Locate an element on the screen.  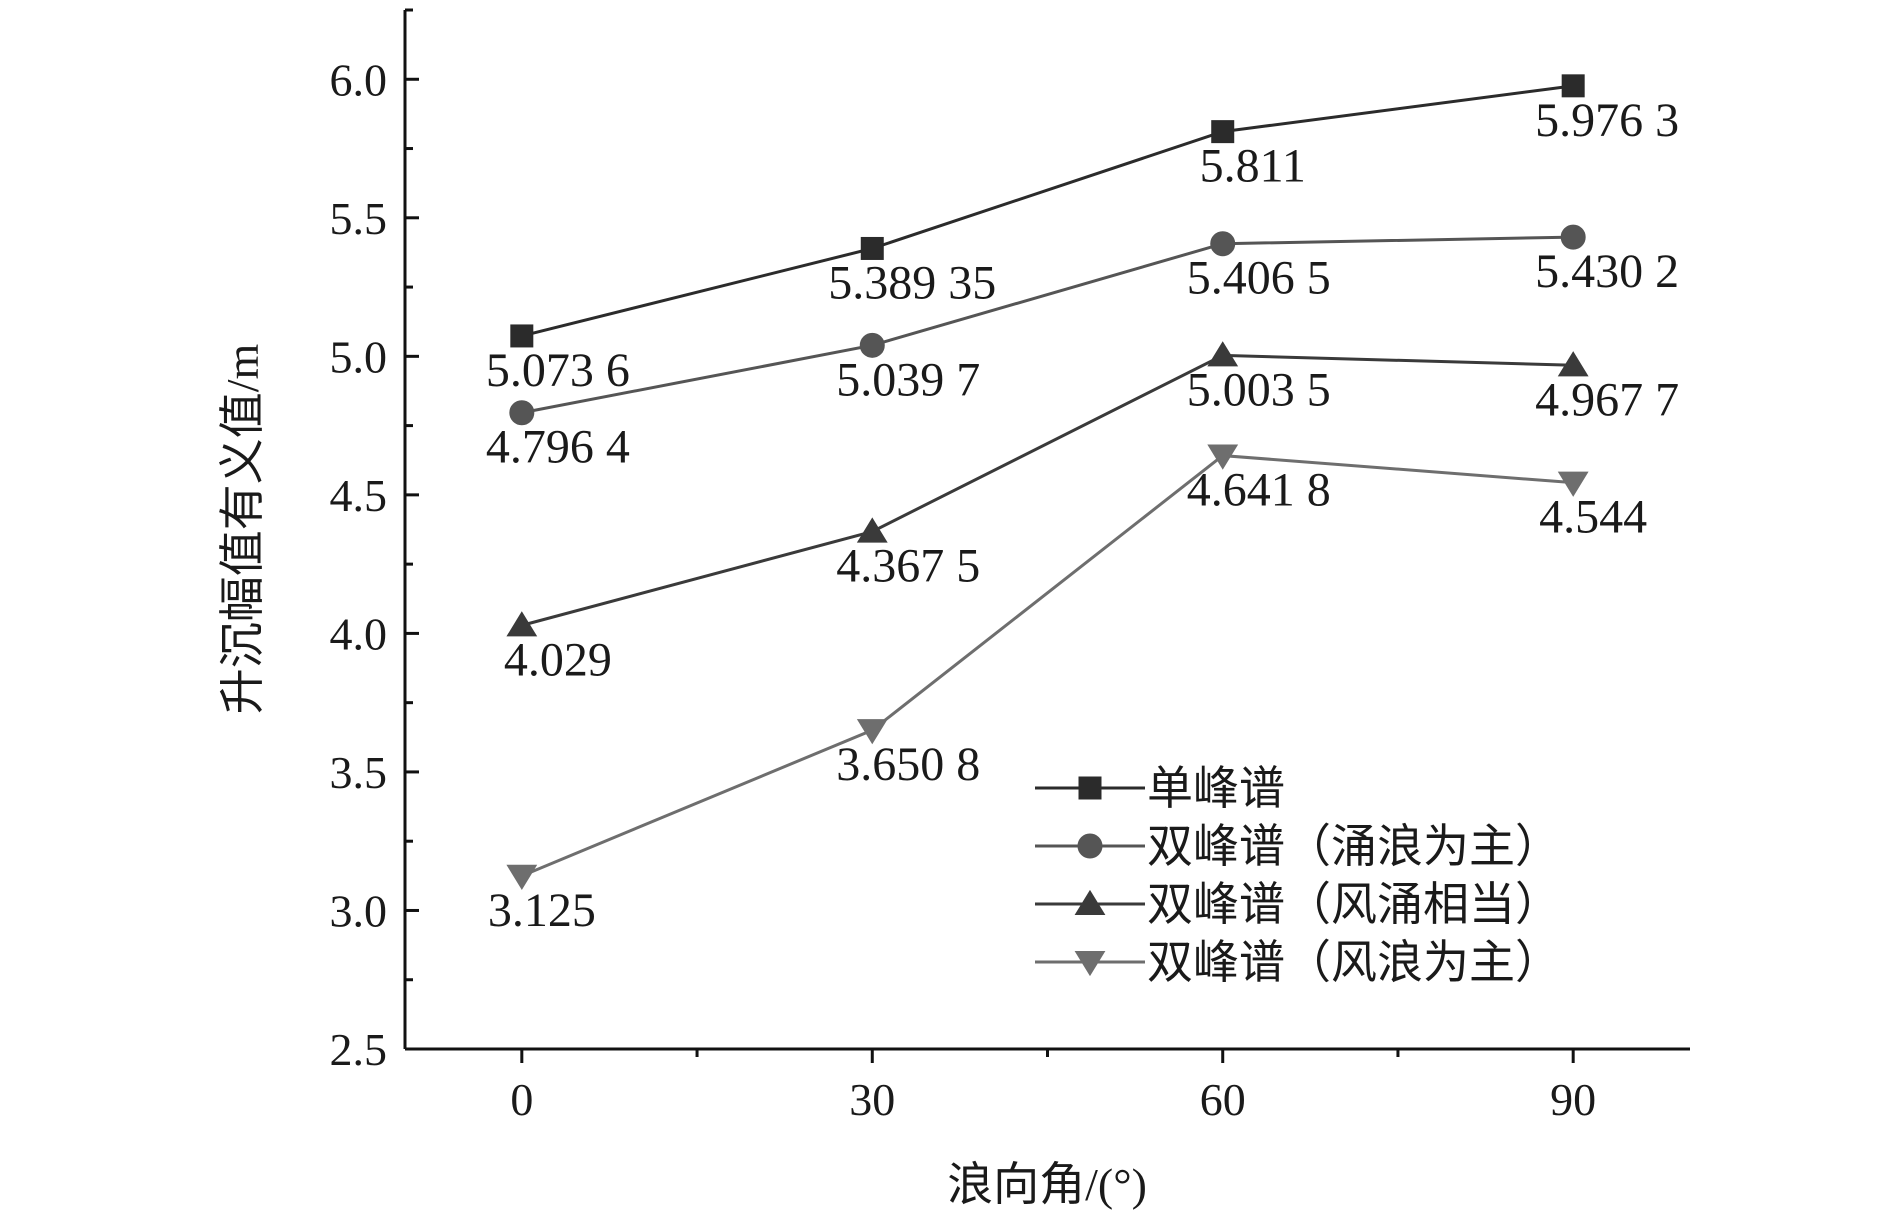
data-label: 3.125 is located at coordinates (542, 910).